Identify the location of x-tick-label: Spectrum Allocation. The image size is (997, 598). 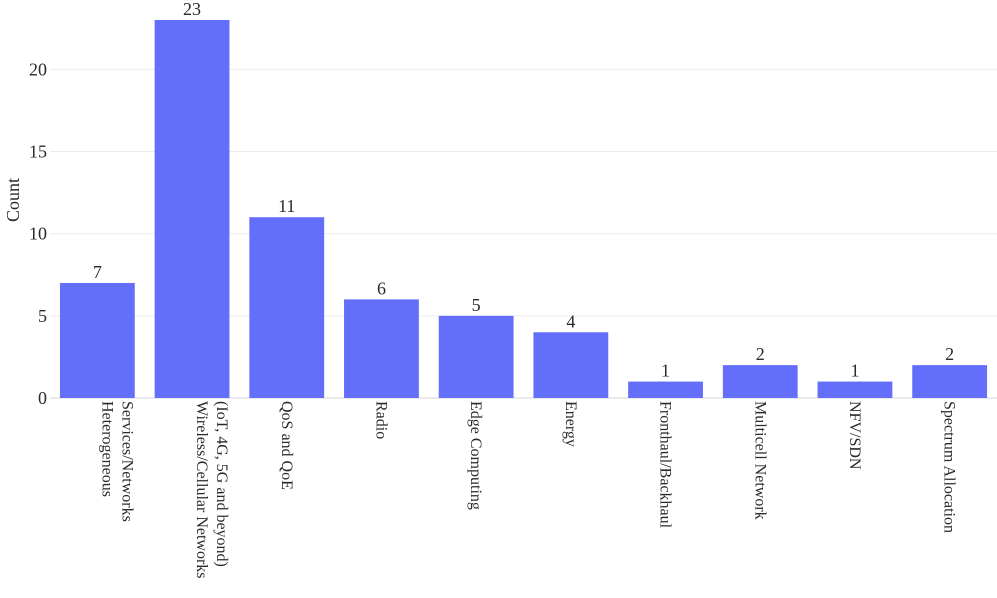
(949, 467).